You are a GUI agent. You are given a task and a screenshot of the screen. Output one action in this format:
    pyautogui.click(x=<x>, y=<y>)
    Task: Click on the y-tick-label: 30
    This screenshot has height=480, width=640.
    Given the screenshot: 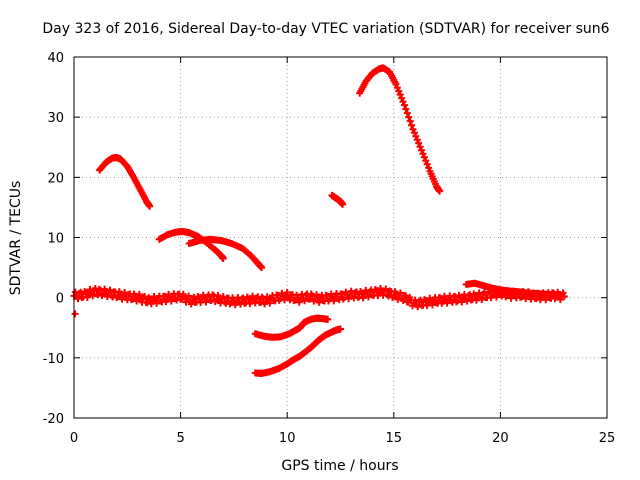 What is the action you would take?
    pyautogui.click(x=55, y=118)
    